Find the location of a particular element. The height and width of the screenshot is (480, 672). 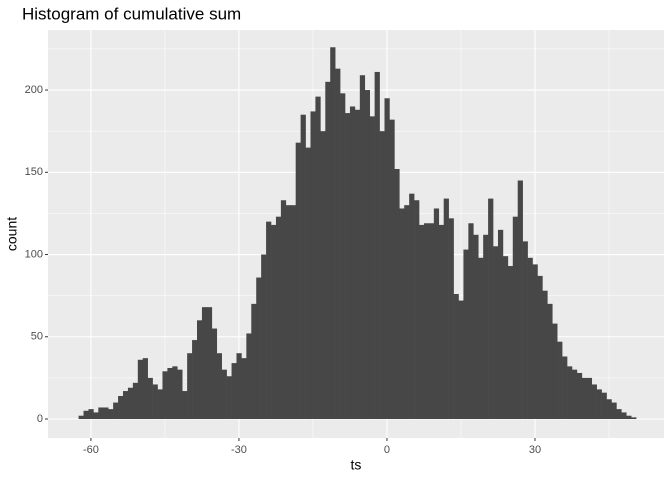

y-axis-label: count is located at coordinates (12, 234).